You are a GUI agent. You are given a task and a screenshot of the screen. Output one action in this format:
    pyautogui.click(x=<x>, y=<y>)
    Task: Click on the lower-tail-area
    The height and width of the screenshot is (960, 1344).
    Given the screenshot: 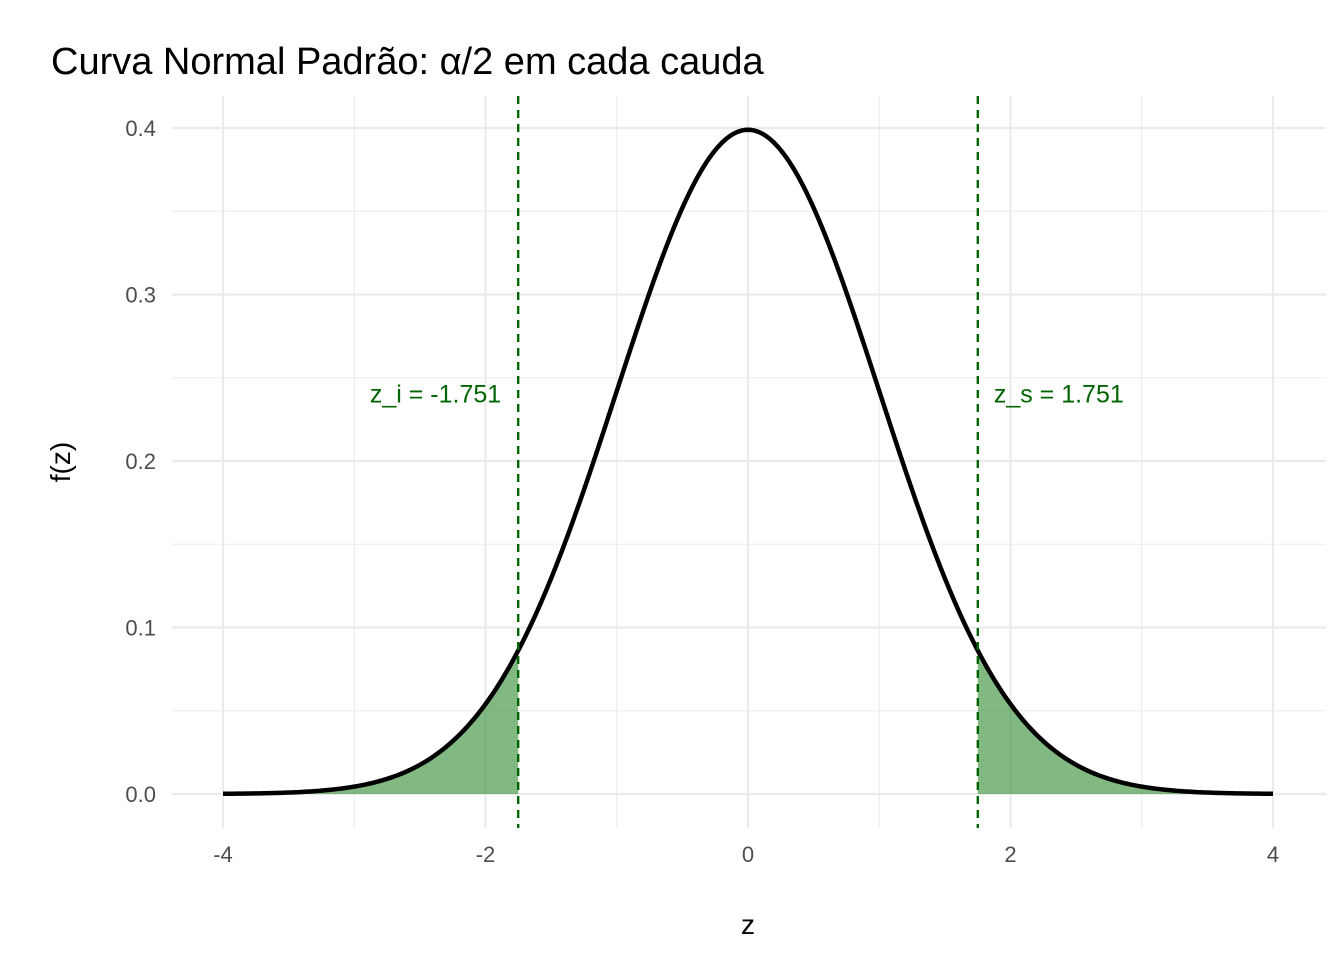 What is the action you would take?
    pyautogui.click(x=371, y=722)
    